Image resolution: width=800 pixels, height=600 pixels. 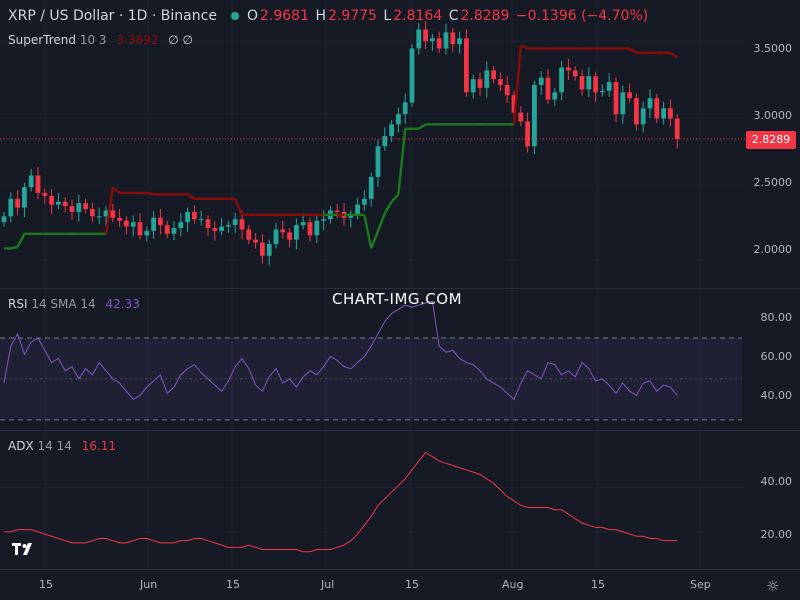 I want to click on price-axis-label: 3.5000, so click(x=773, y=48).